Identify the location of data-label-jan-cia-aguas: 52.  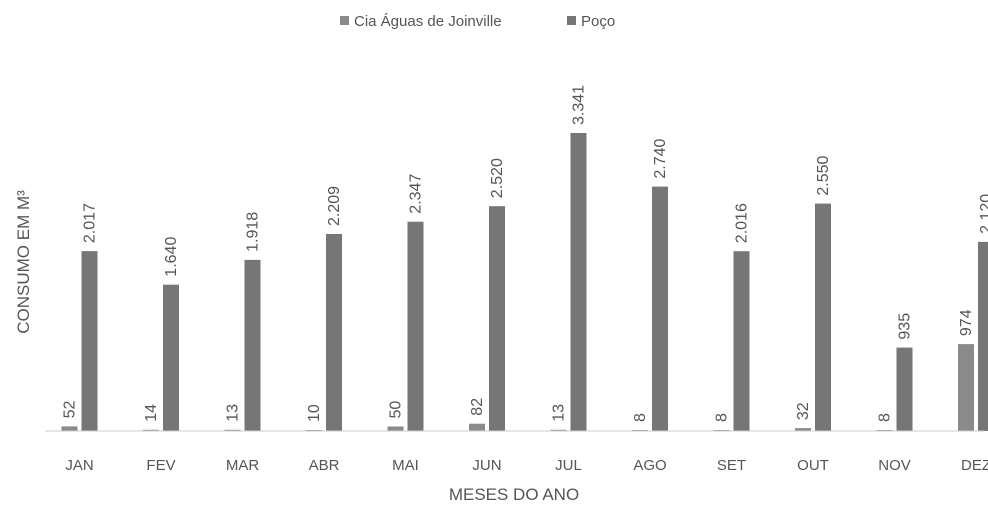
(70, 410).